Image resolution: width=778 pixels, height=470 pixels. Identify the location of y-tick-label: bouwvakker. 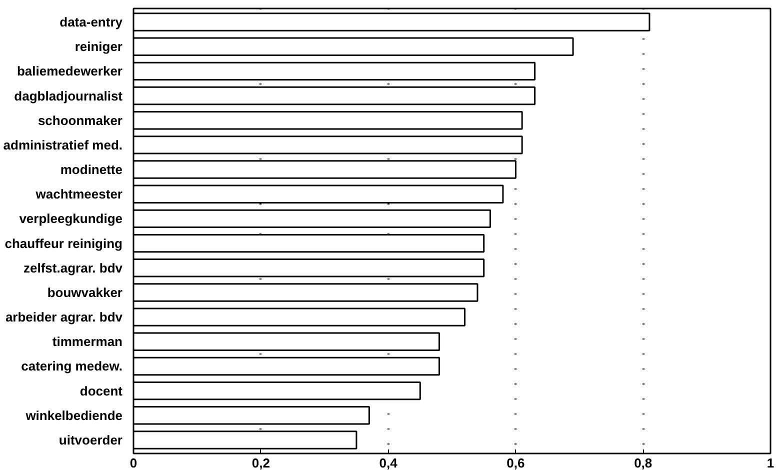
(85, 292).